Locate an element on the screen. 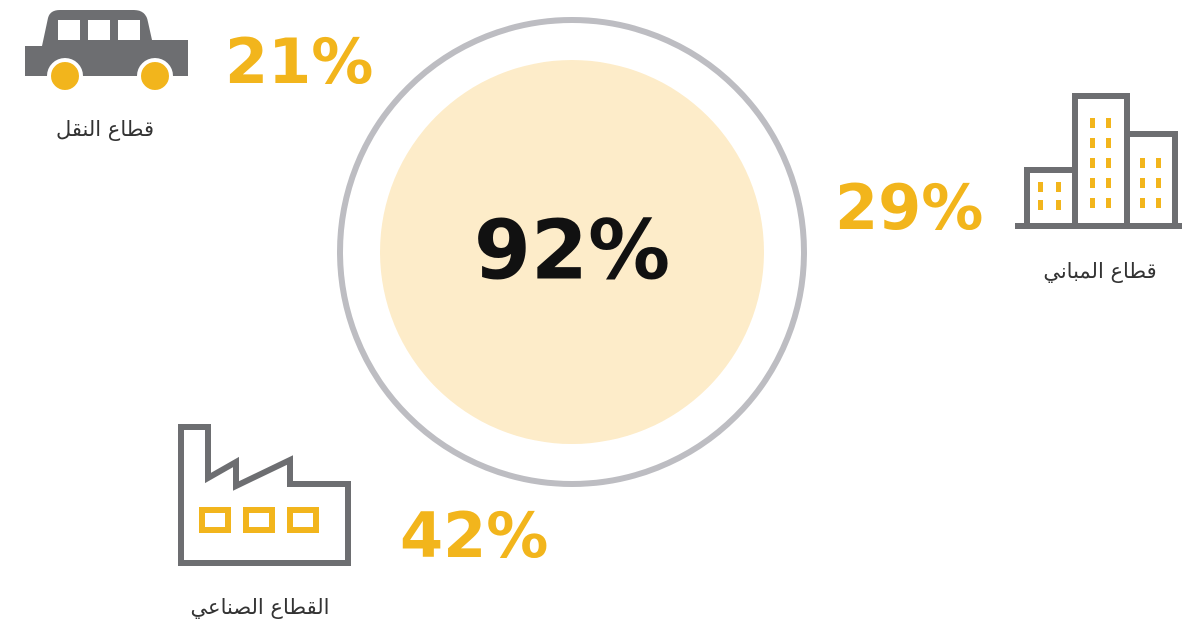  car-icon is located at coordinates (106, 52).